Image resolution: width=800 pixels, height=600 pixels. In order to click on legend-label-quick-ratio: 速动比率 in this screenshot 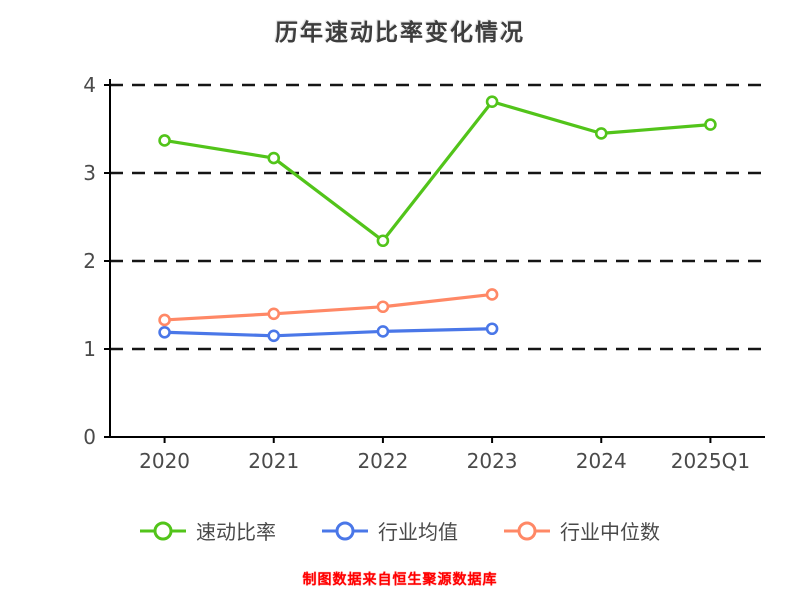, I will do `click(236, 532)`.